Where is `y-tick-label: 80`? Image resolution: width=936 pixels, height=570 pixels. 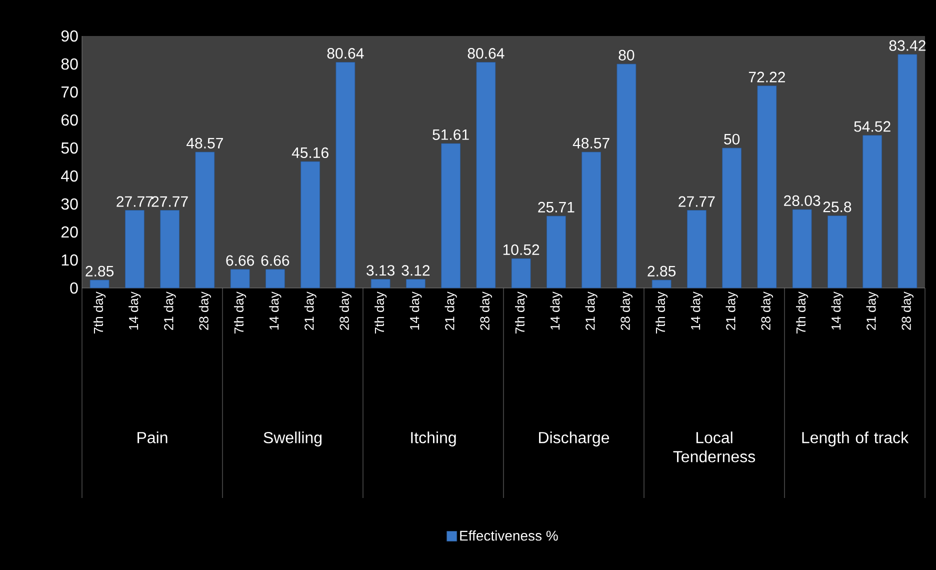
y-tick-label: 80 is located at coordinates (69, 64).